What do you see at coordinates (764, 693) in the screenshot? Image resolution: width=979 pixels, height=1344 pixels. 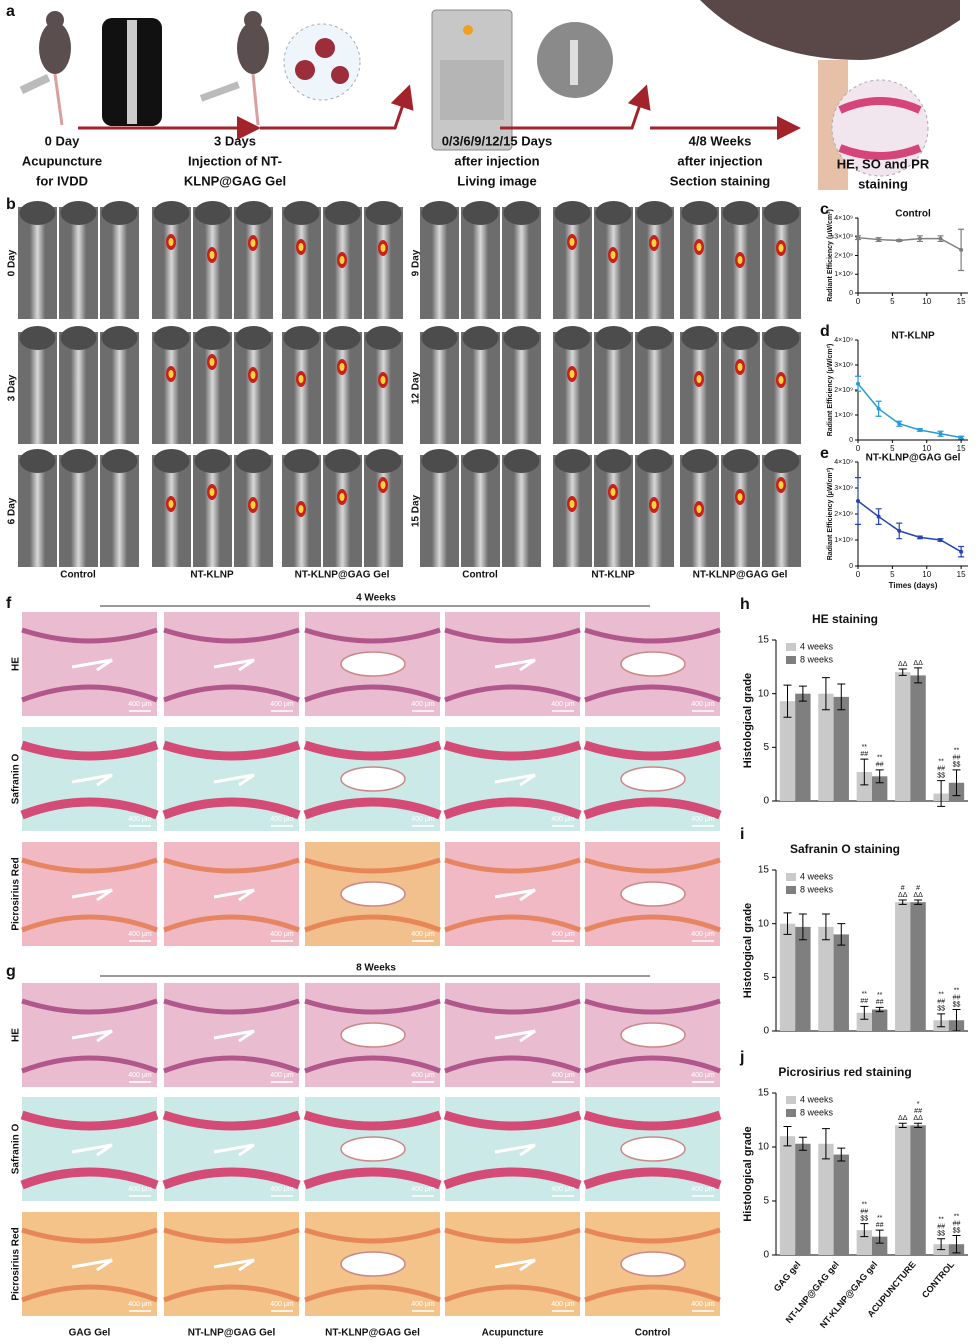 I see `y-tick-label: 10` at bounding box center [764, 693].